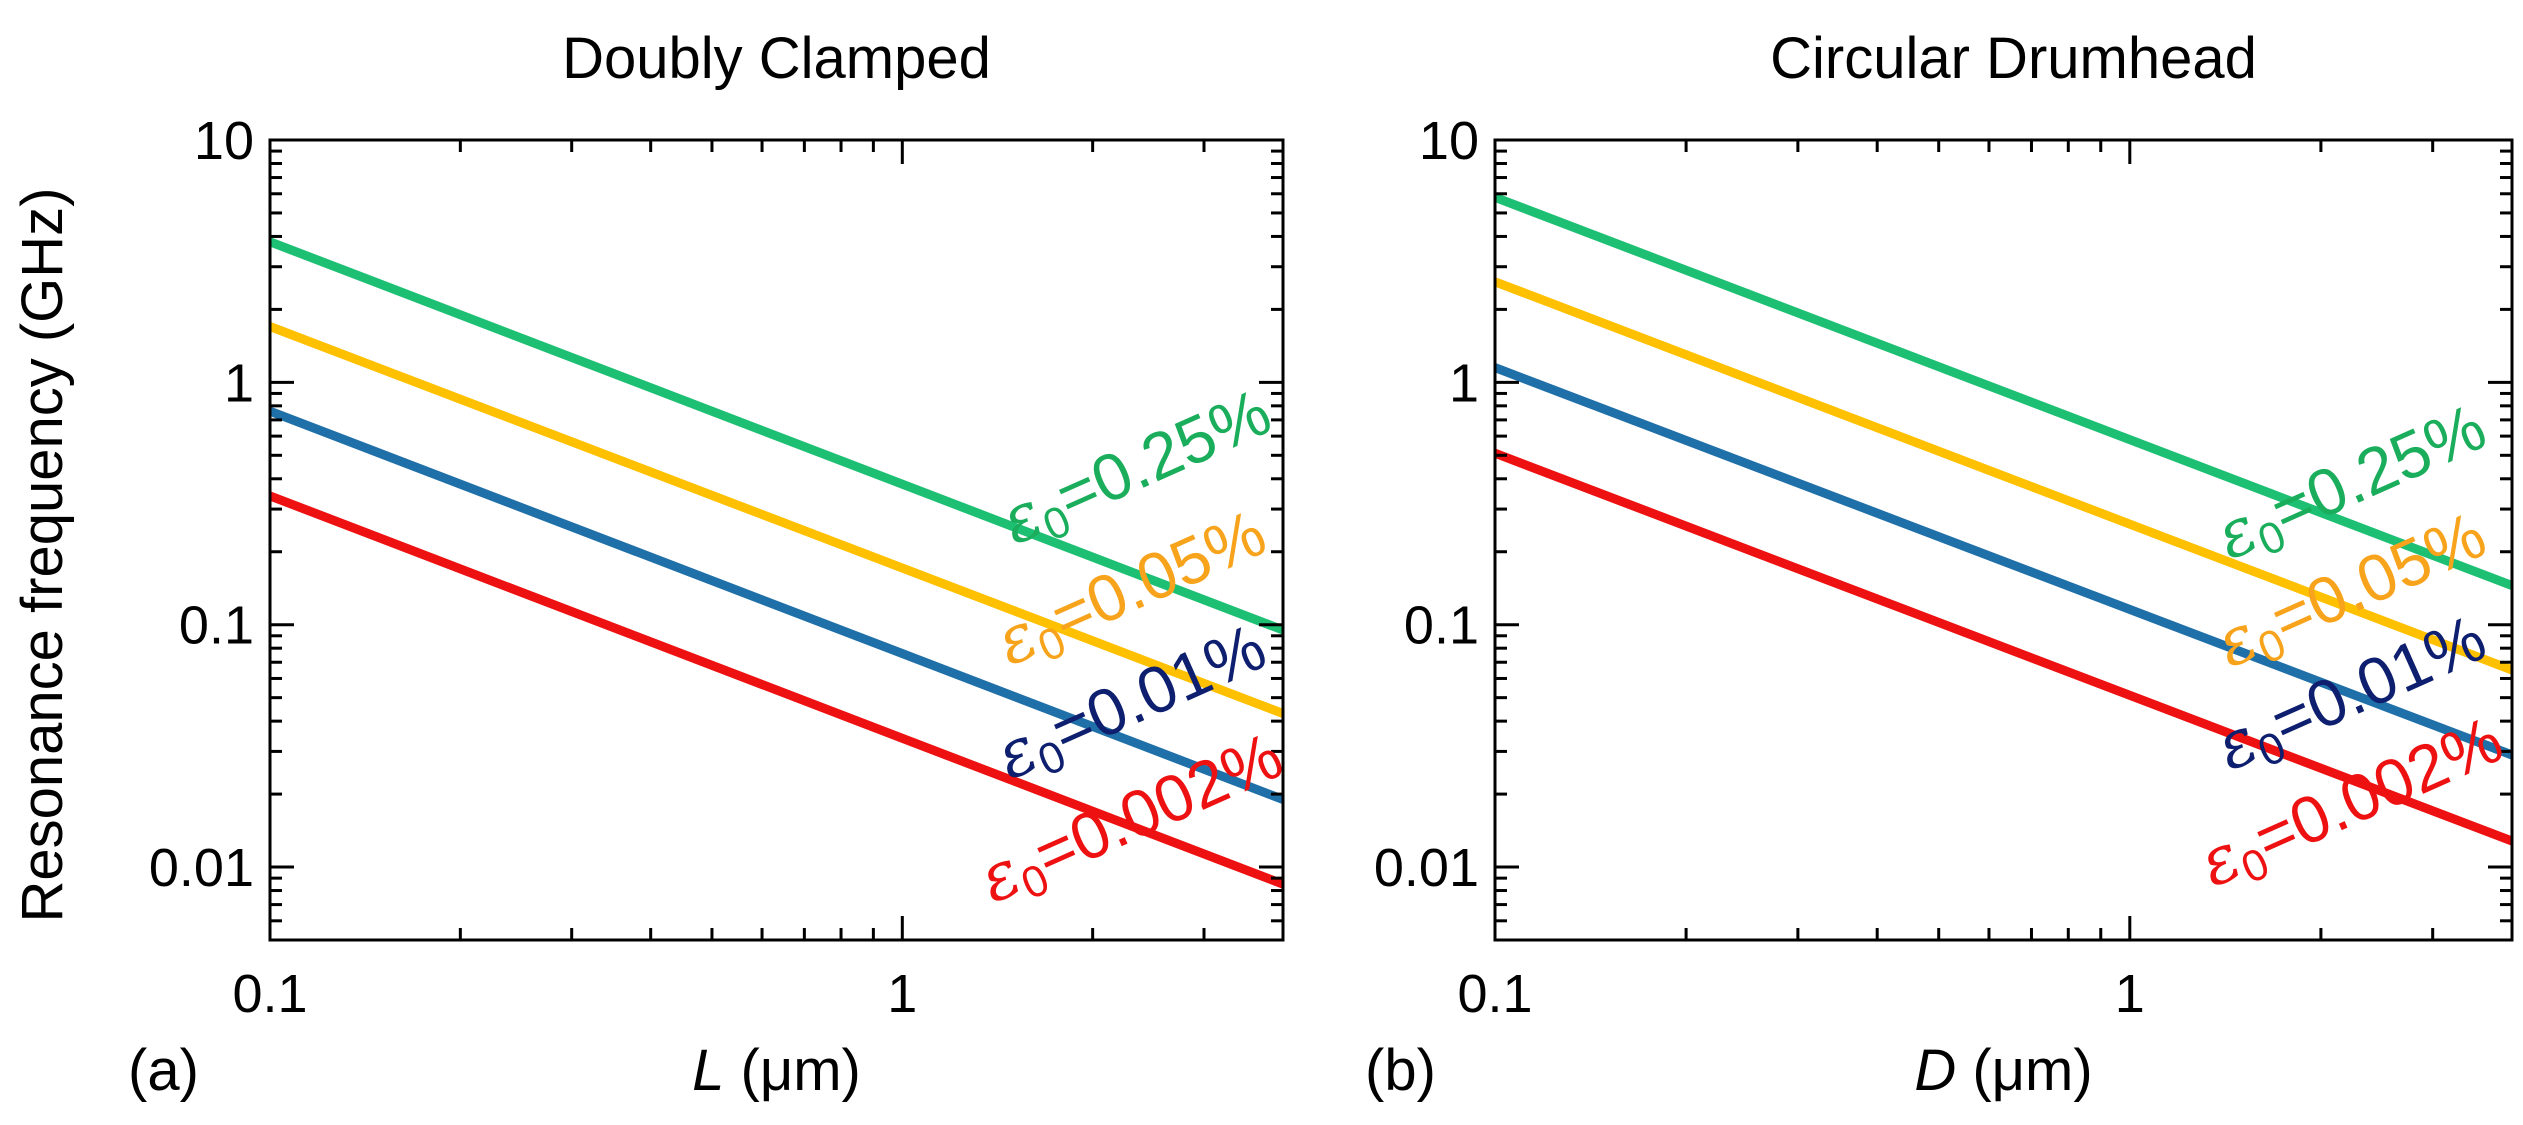 This screenshot has width=2523, height=1125. What do you see at coordinates (163, 1070) in the screenshot?
I see `panel-tag: (a)` at bounding box center [163, 1070].